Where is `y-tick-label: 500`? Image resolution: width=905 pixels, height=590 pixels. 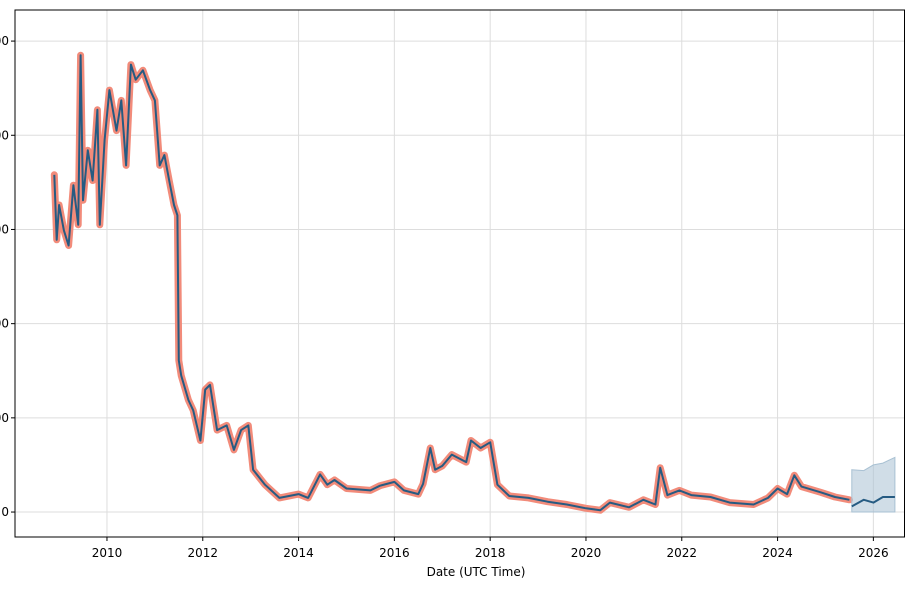 y-tick-label: 500 is located at coordinates (4, 41).